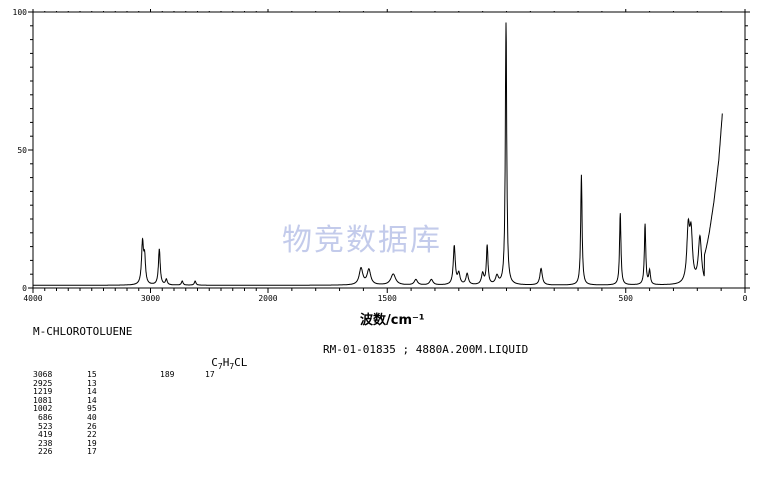  I want to click on y-tick-label: 0, so click(24, 288).